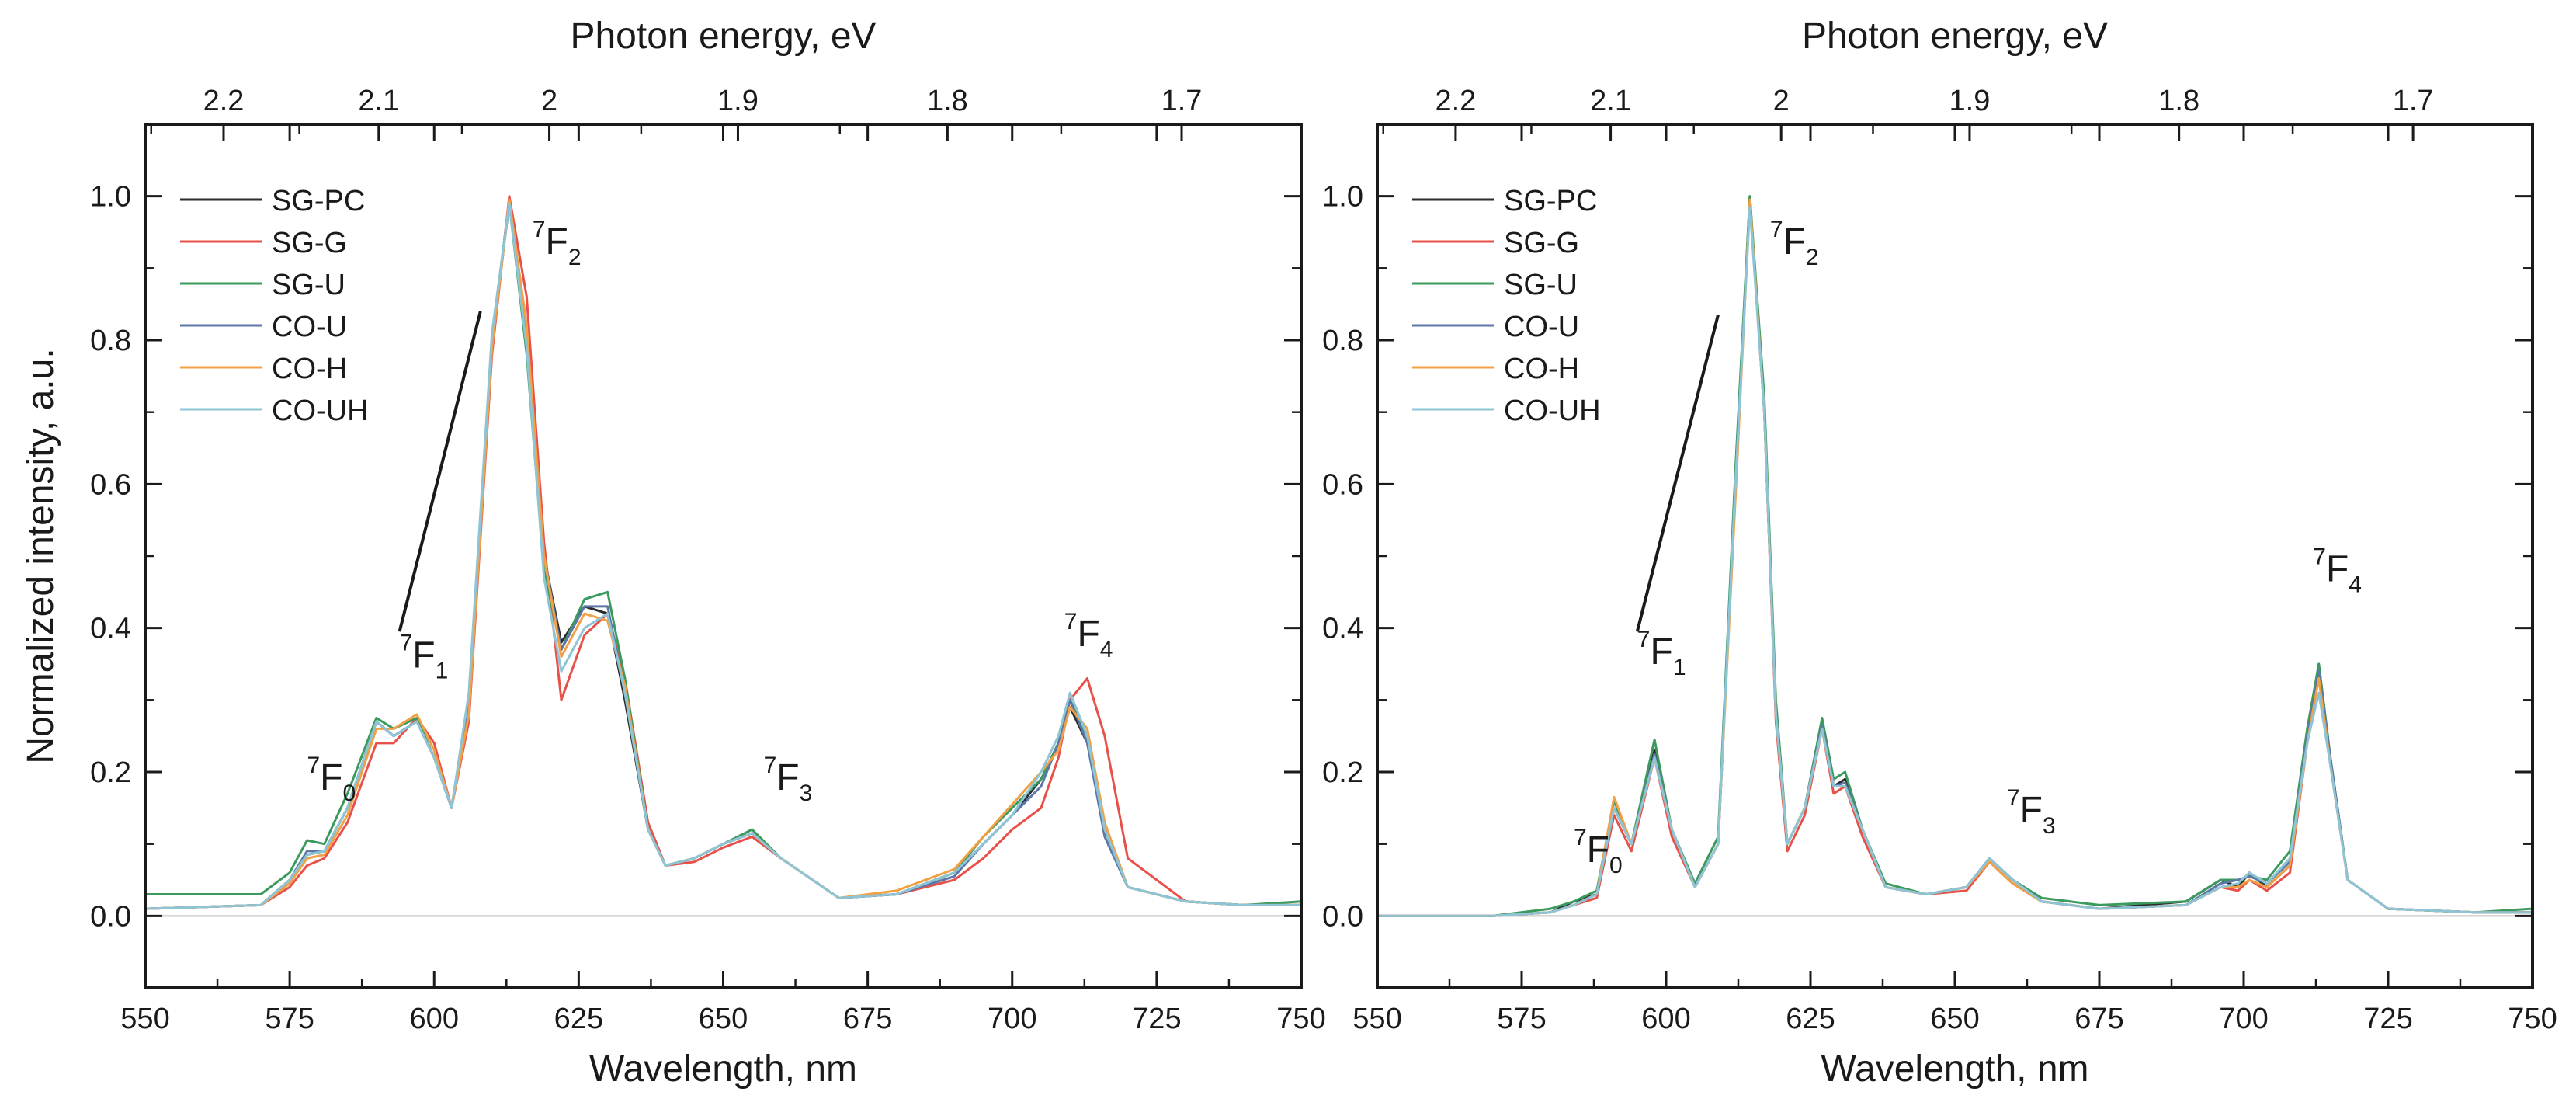 This screenshot has width=2576, height=1116. What do you see at coordinates (40, 555) in the screenshot?
I see `y-axis-title: Normalized intensity, a.u.` at bounding box center [40, 555].